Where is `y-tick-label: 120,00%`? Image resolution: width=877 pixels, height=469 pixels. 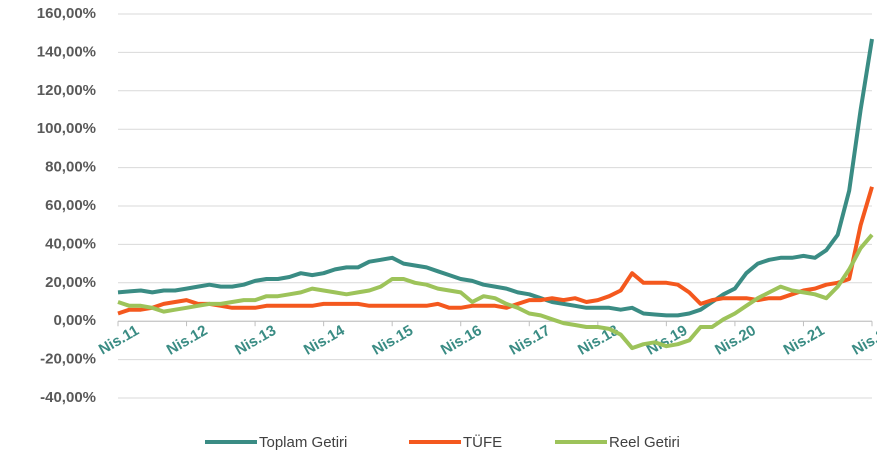
y-tick-label: 120,00% is located at coordinates (66, 90).